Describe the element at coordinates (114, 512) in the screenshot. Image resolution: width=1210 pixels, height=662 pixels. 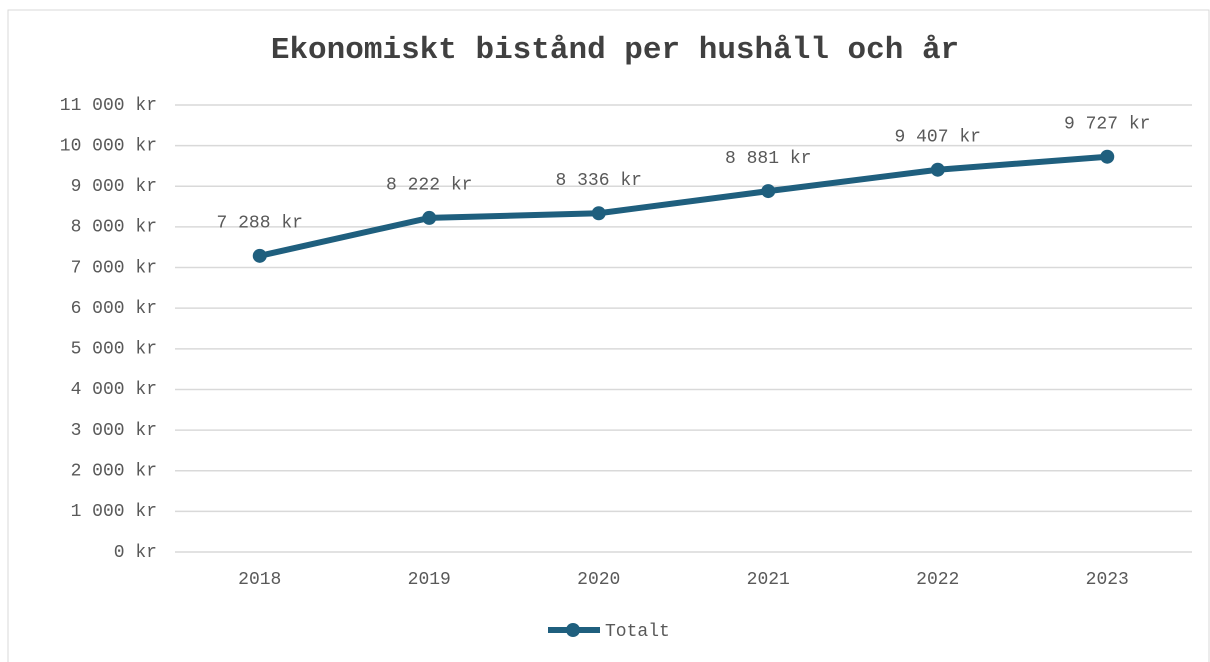
I see `y-tick-label: 1 000 kr` at that location.